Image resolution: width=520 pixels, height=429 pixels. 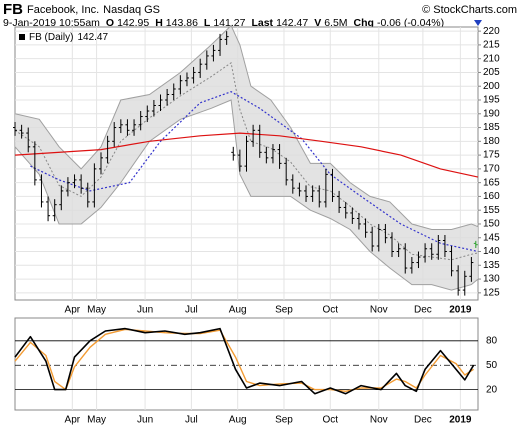 I want to click on y-tick-label: 165, so click(x=491, y=182).